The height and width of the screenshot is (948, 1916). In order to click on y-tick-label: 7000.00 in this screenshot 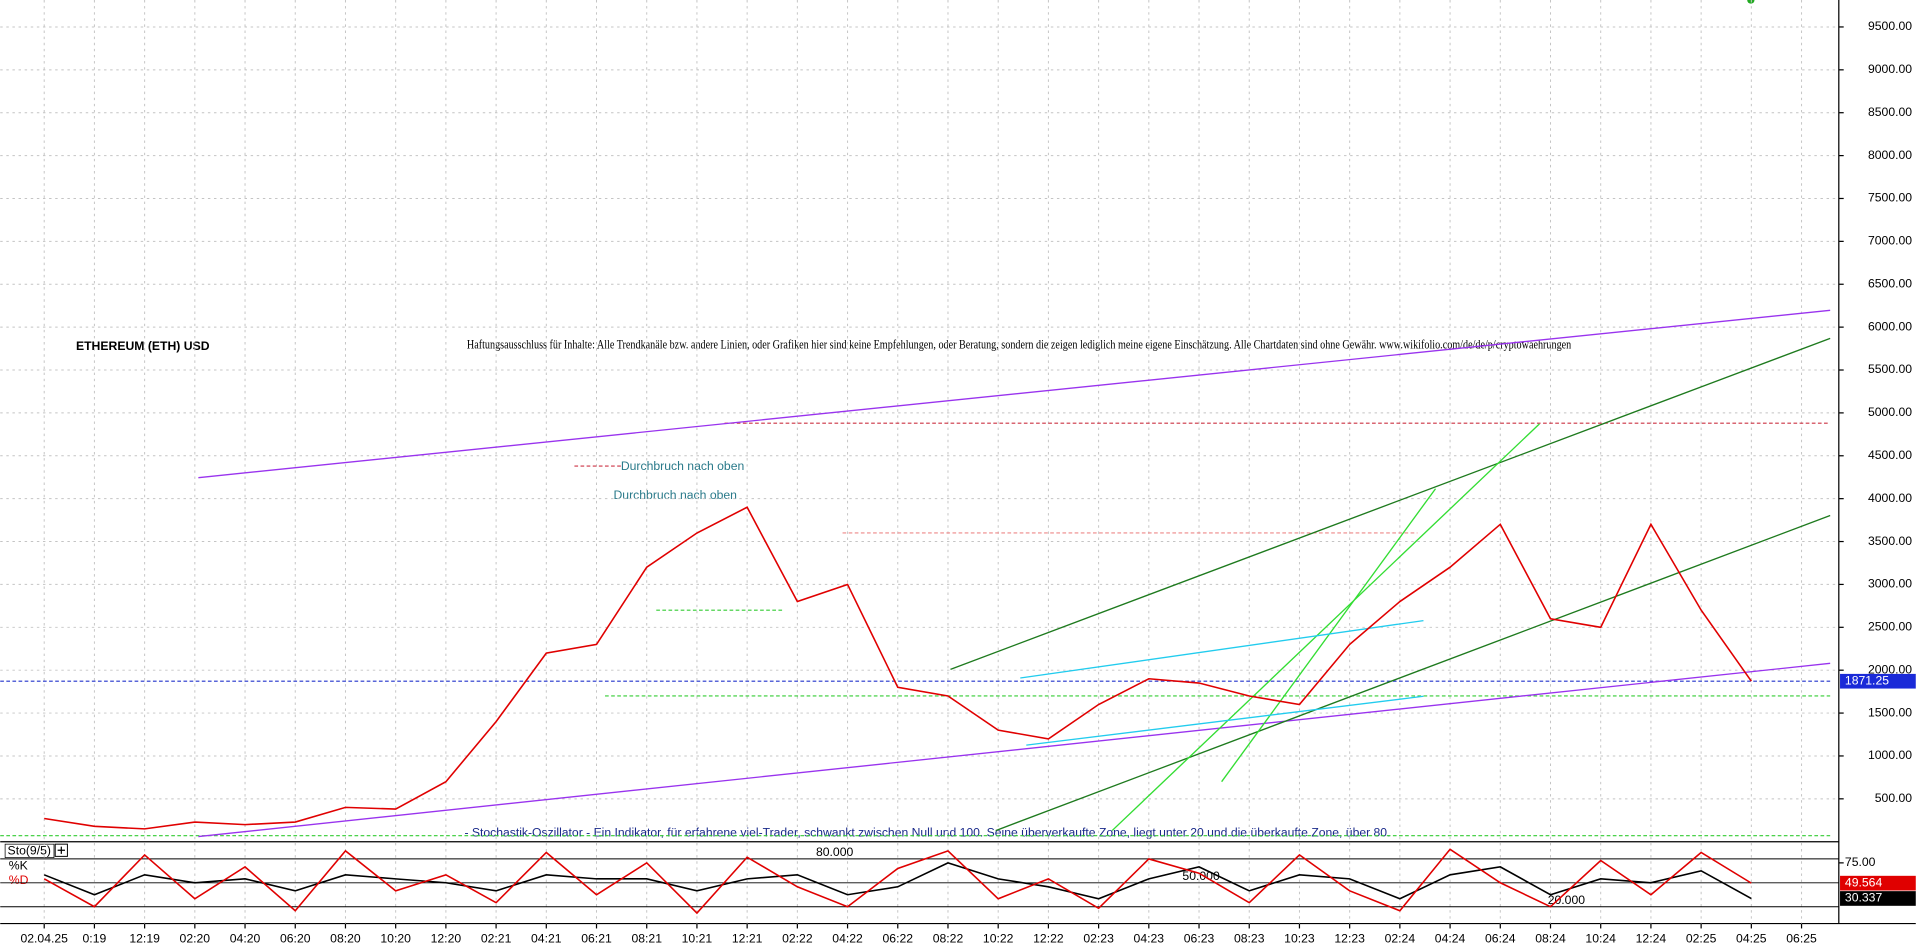, I will do `click(1890, 241)`.